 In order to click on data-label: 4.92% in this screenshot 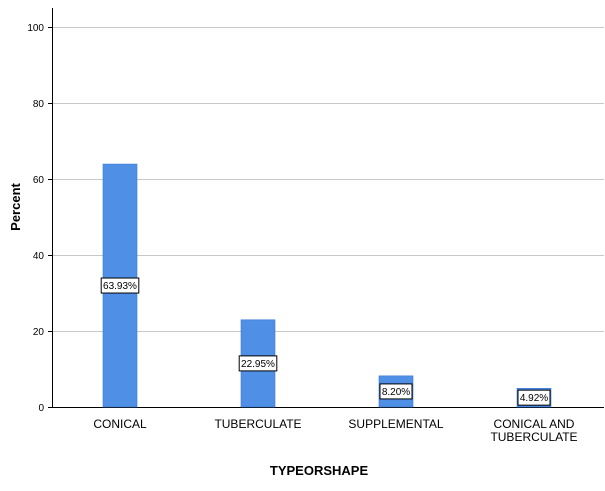, I will do `click(534, 398)`.